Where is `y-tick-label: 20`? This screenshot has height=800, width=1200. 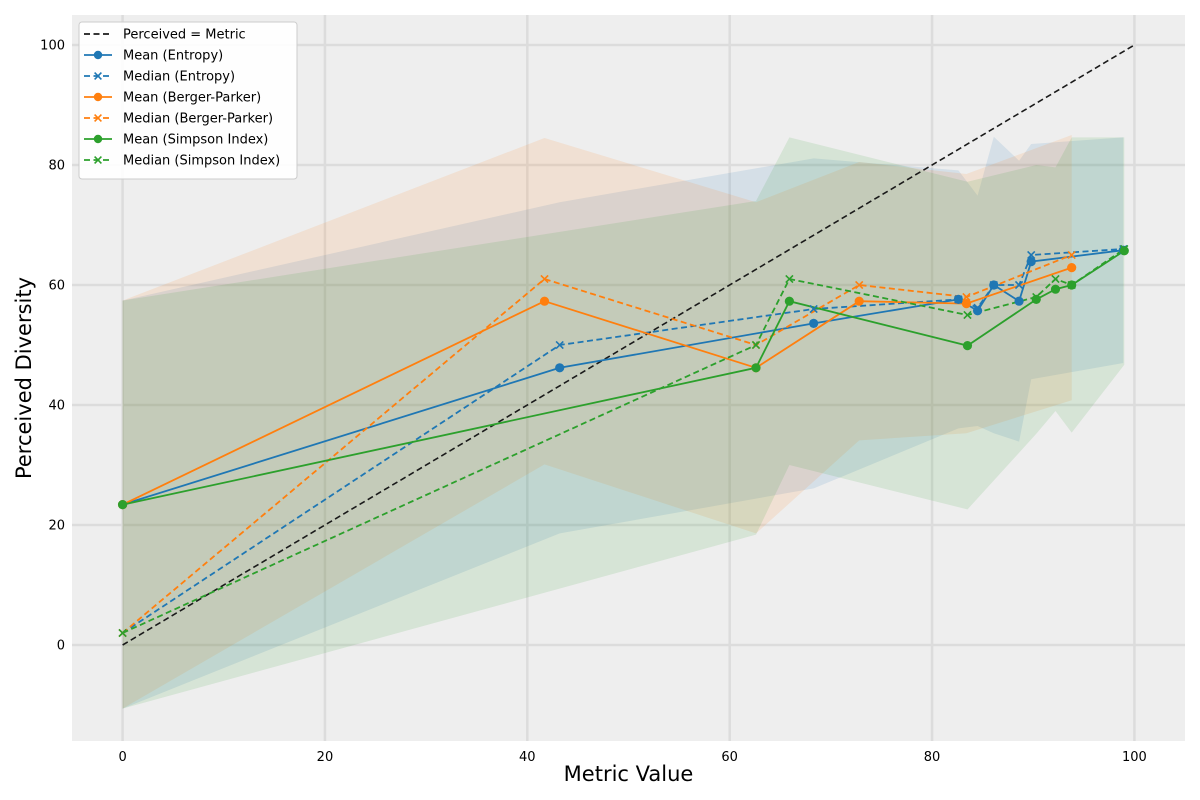
y-tick-label: 20 is located at coordinates (56, 526).